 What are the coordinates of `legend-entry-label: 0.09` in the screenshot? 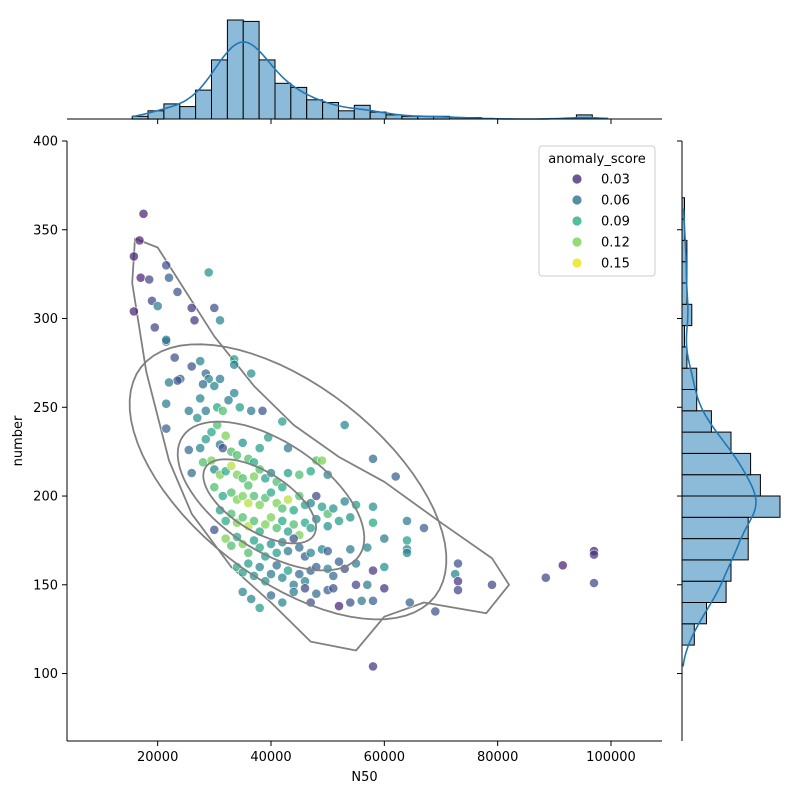 It's located at (615, 222).